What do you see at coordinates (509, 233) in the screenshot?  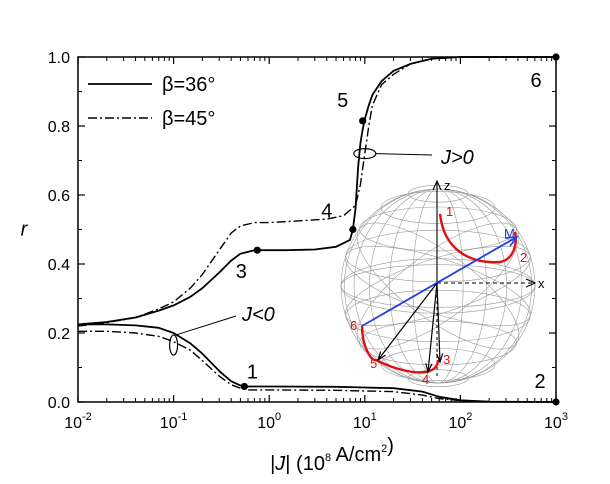 I see `magnetization-label: M` at bounding box center [509, 233].